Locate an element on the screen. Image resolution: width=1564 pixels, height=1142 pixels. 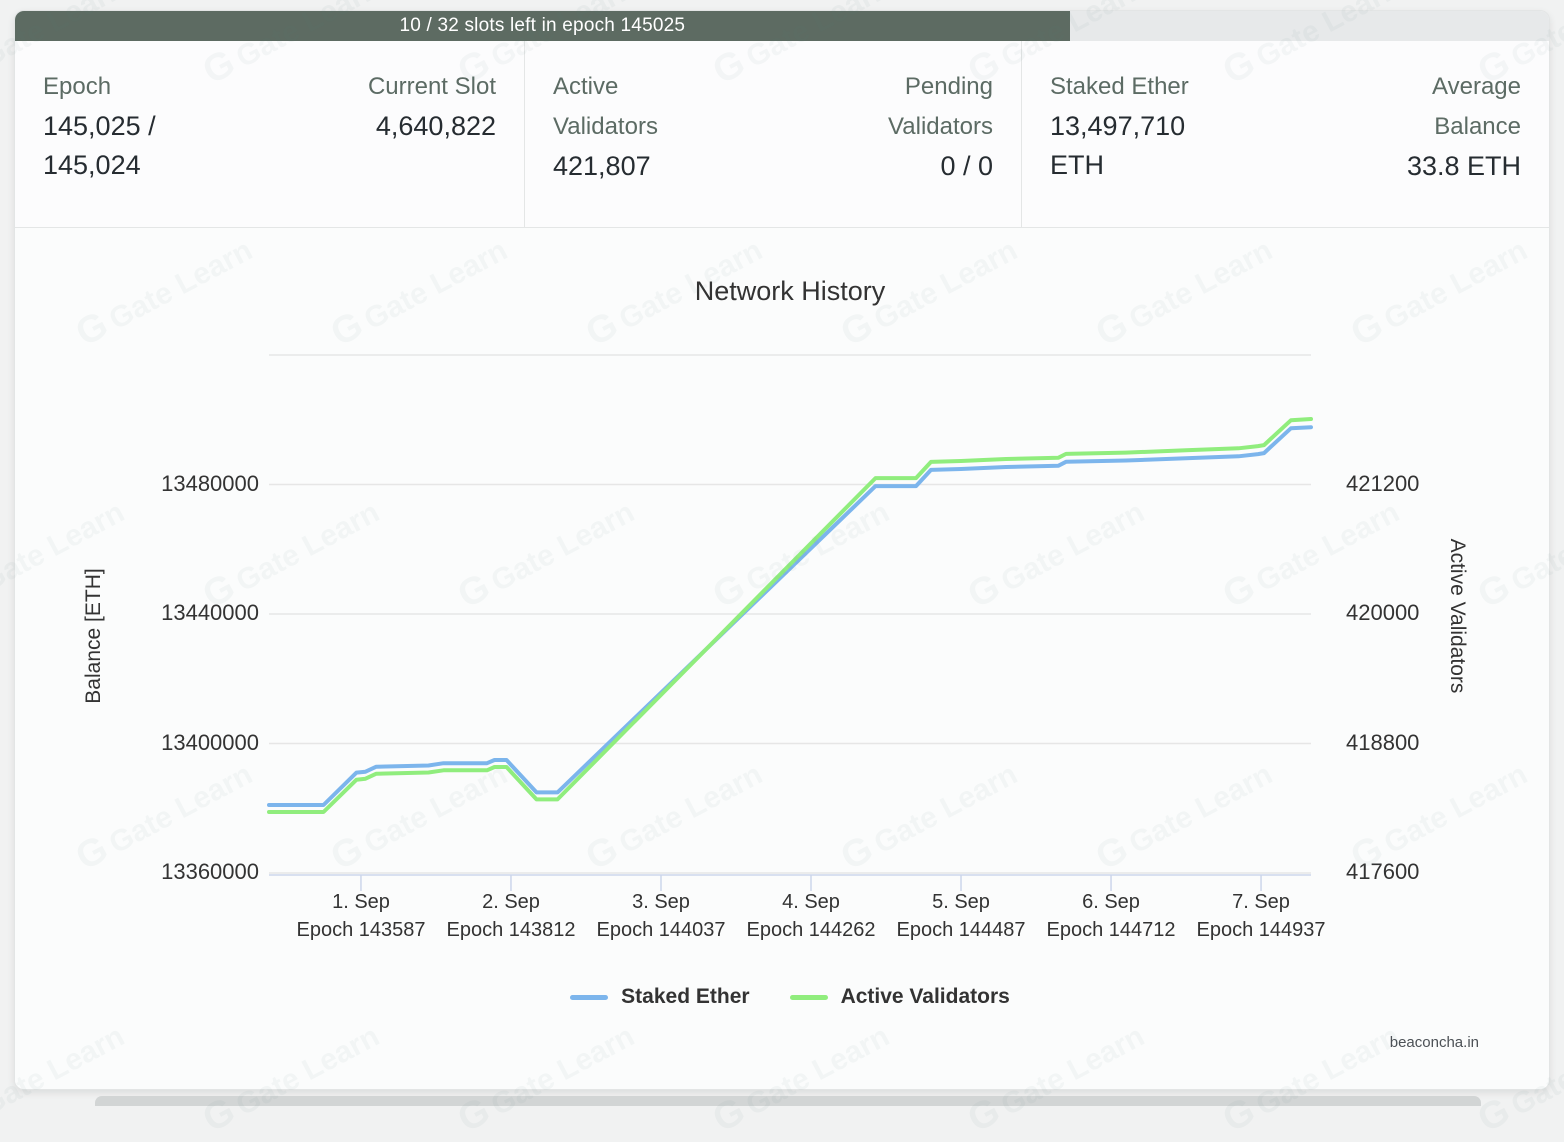
xaxis-tick-date: 2. Sep is located at coordinates (511, 902).